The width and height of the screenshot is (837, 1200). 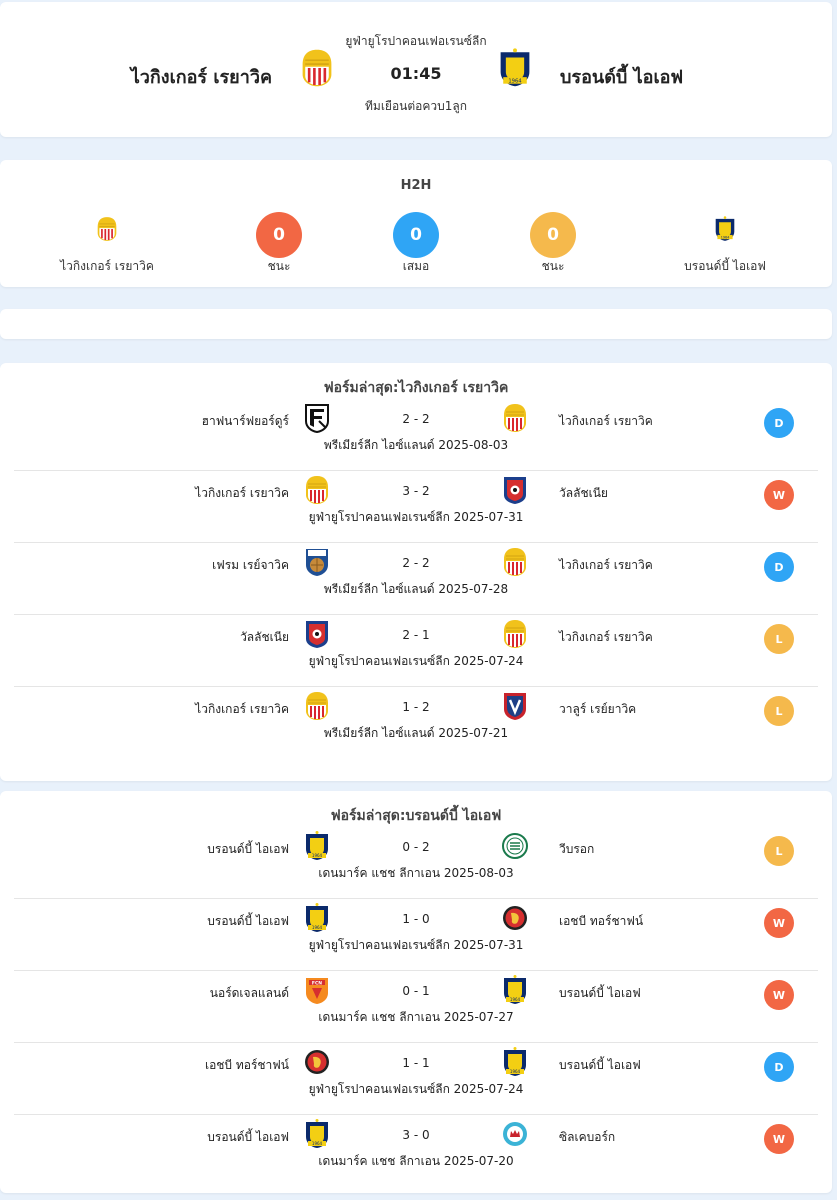 I want to click on home-team-name: ไวกิงเกอร์ เรยาวิค, so click(x=201, y=77).